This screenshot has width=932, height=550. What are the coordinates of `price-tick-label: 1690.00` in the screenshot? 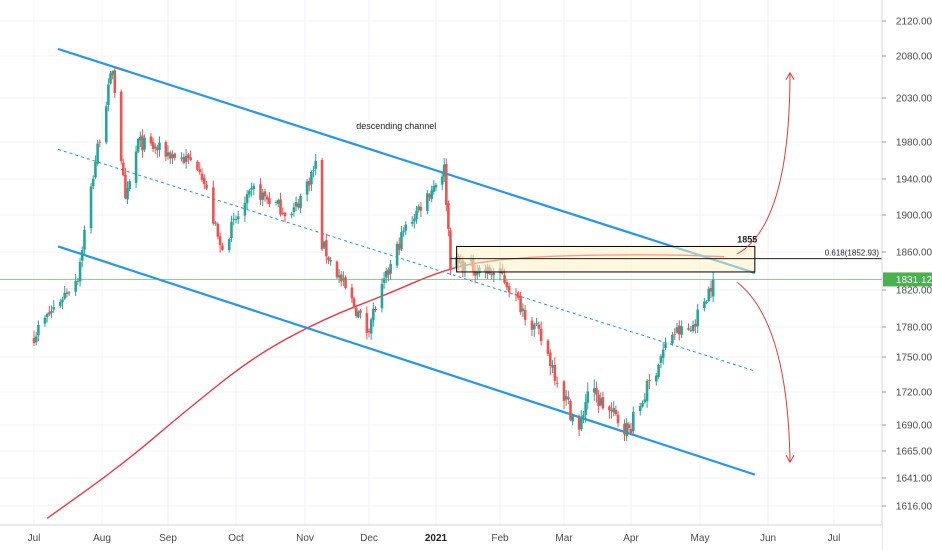 It's located at (914, 426).